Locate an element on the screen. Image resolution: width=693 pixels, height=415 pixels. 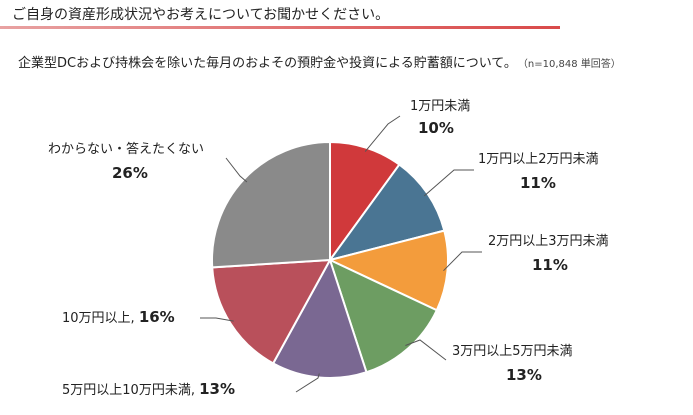
slice-value-label: 26% is located at coordinates (130, 173).